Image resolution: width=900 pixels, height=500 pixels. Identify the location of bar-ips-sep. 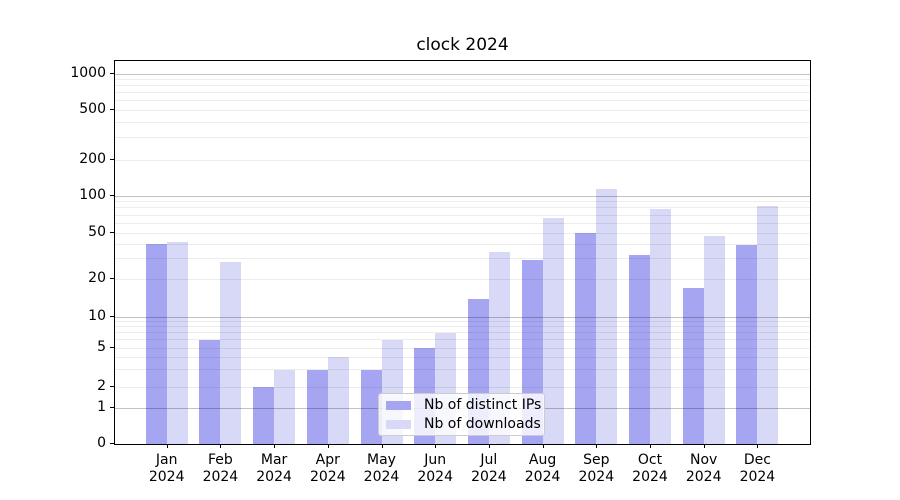
(585, 338).